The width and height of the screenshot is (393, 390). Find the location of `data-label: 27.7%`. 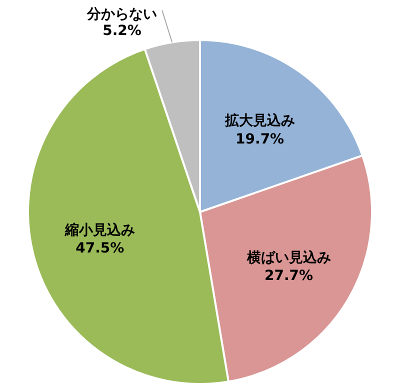

data-label: 27.7% is located at coordinates (289, 276).